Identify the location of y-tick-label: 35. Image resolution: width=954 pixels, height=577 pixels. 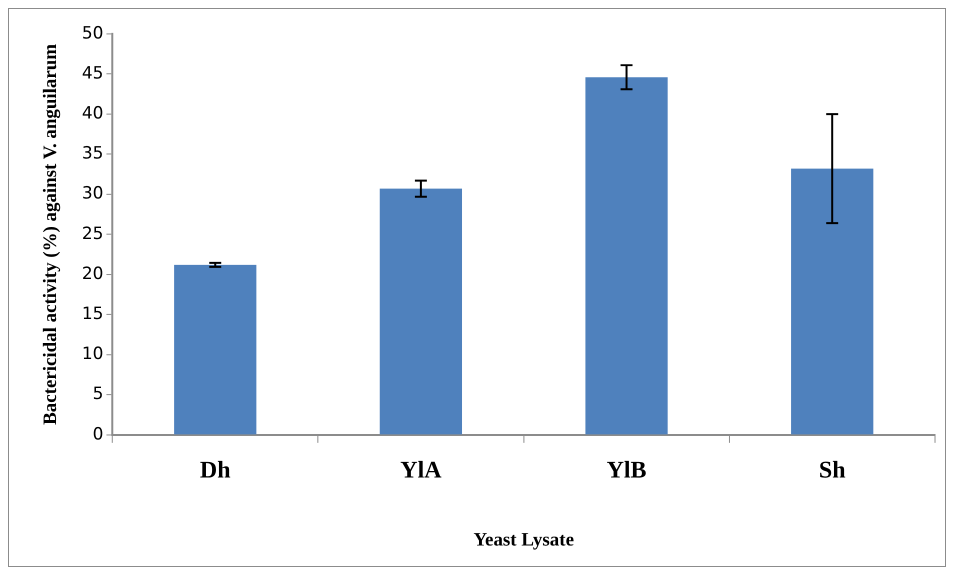
(93, 152).